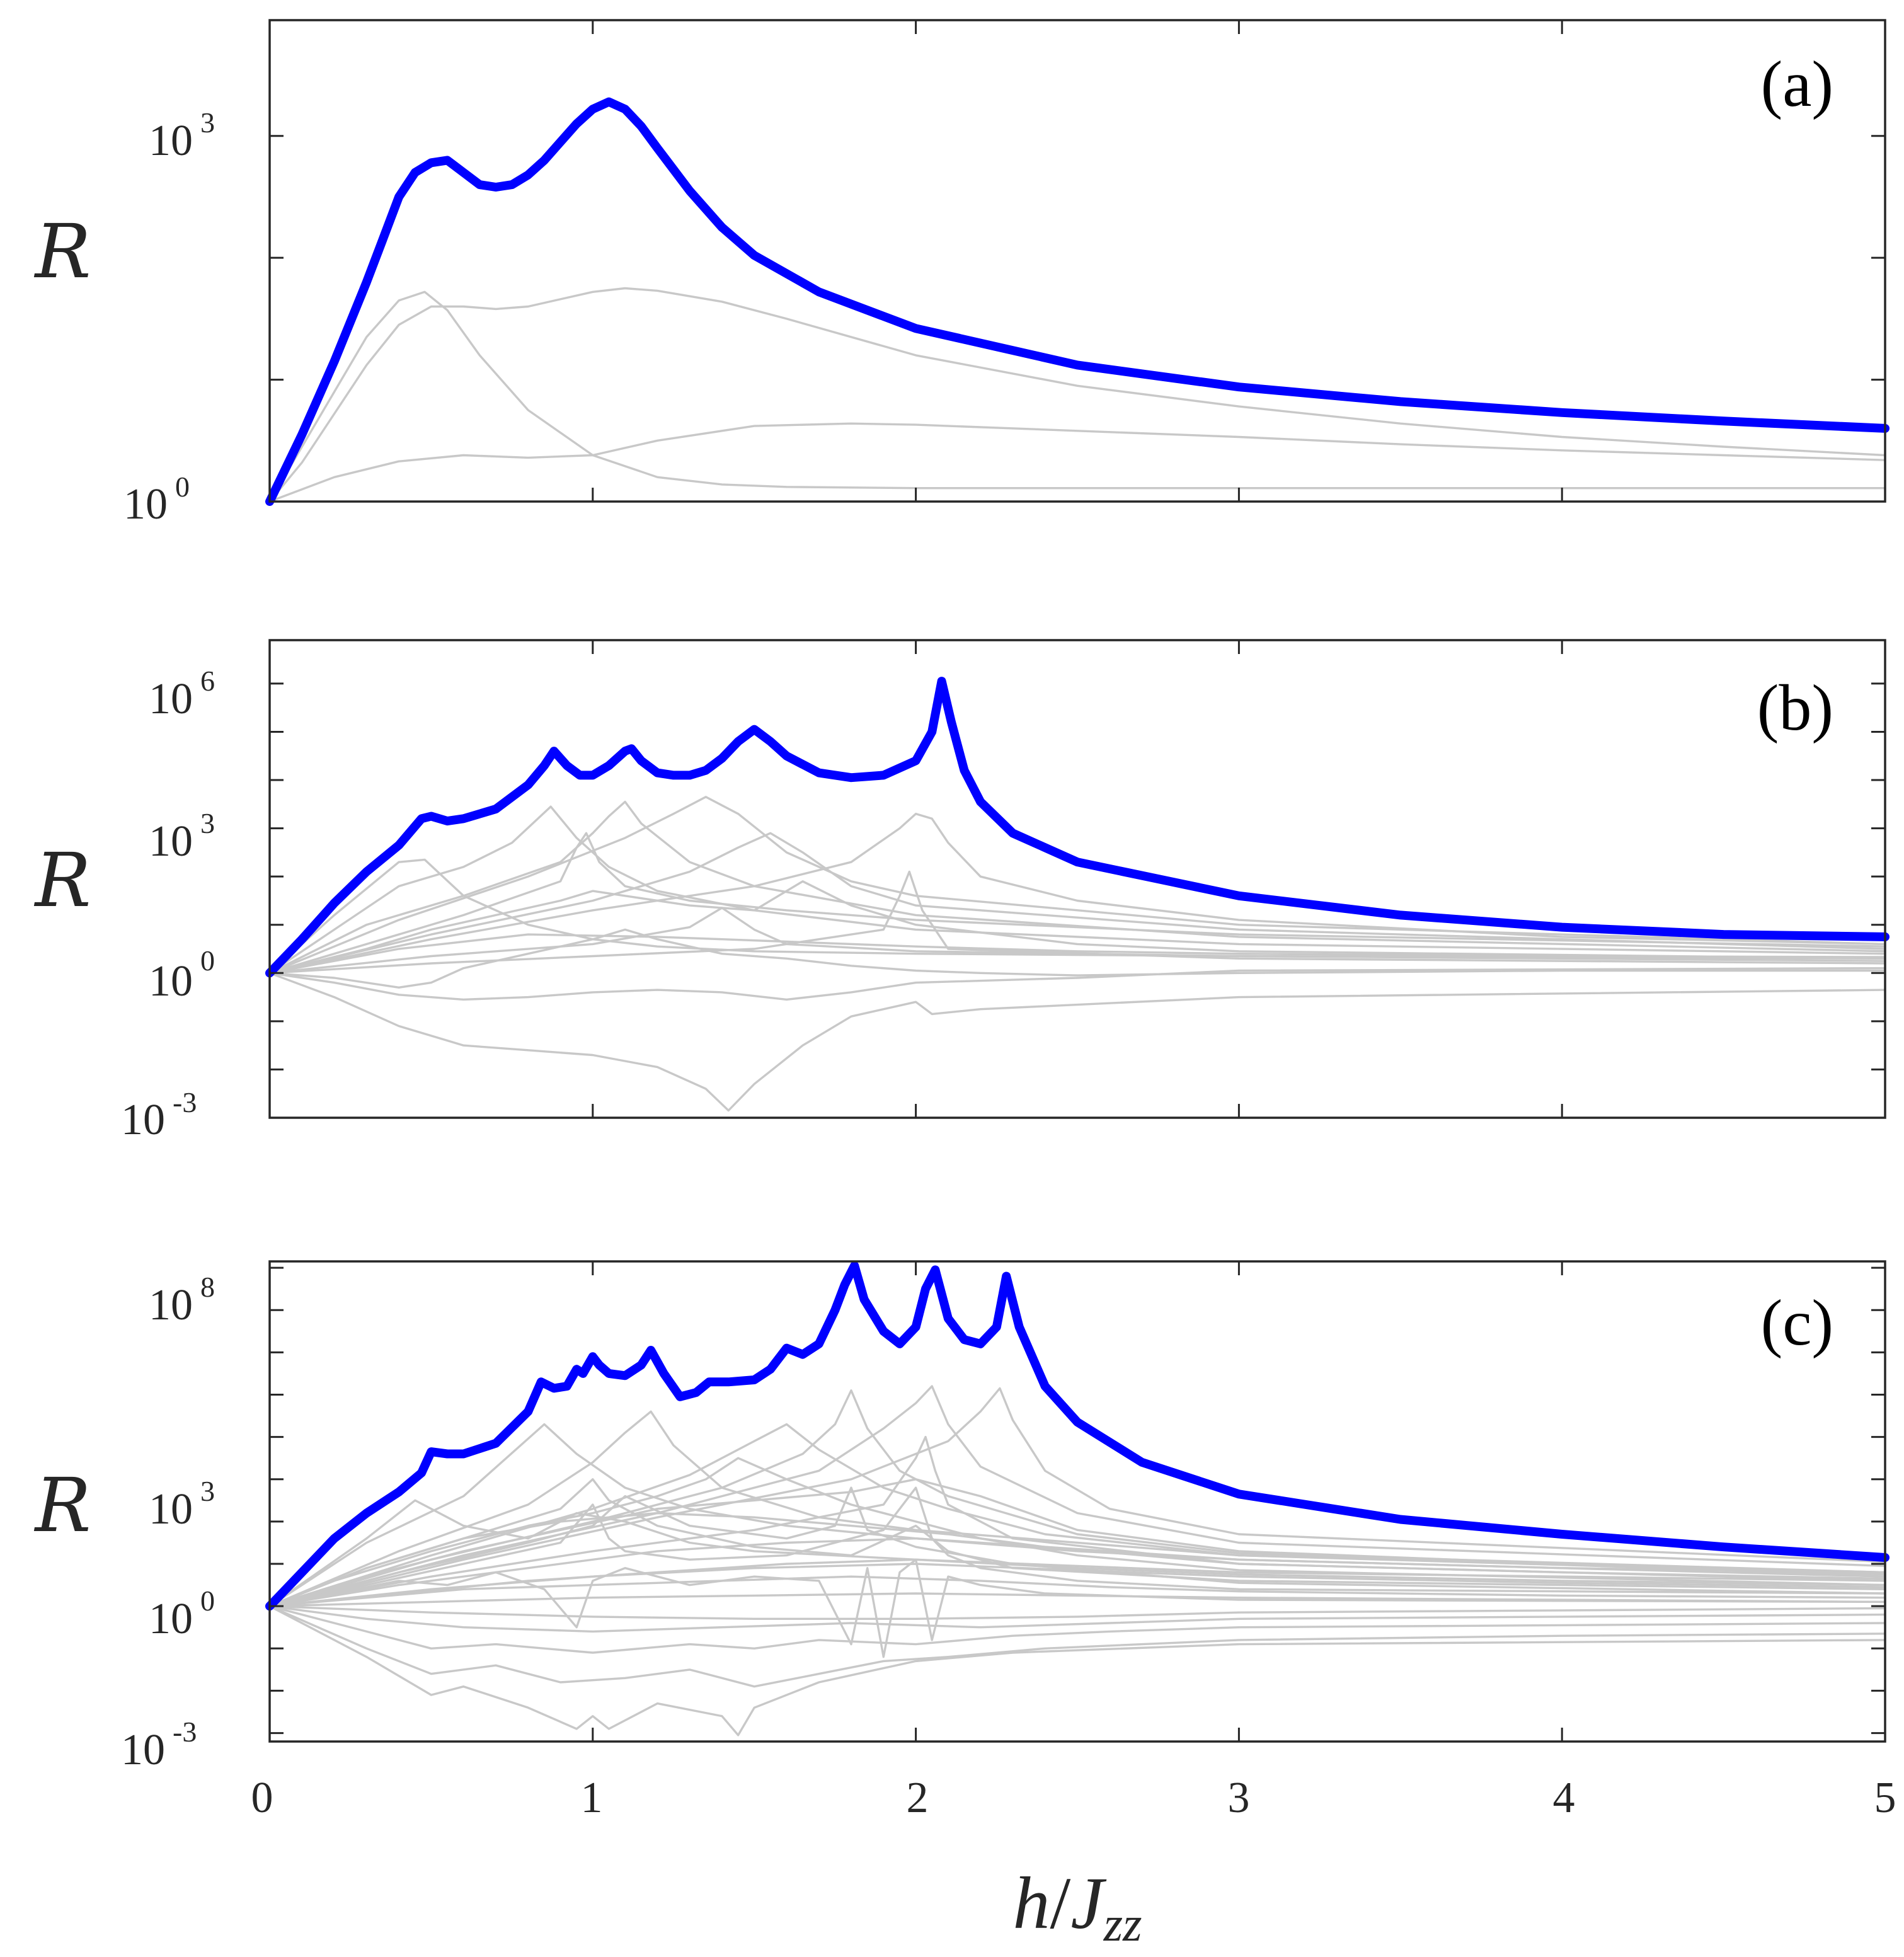 This screenshot has width=1904, height=1957. I want to click on panel-b-main-curve-group, so click(1077, 827).